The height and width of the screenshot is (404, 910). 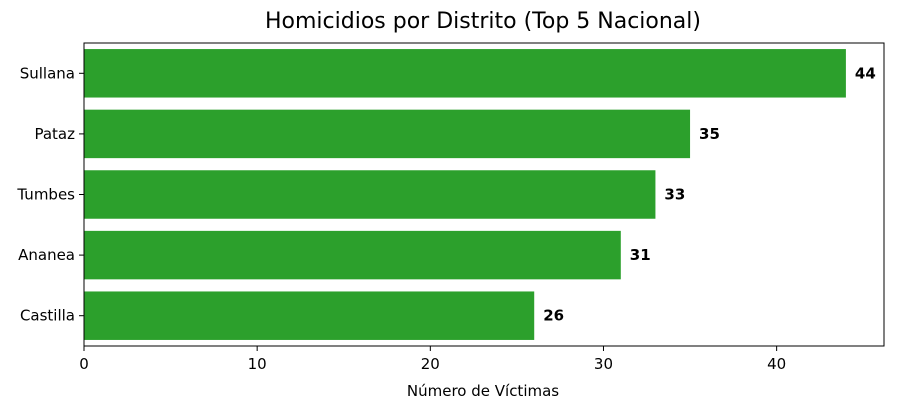 I want to click on data-label: 44, so click(x=865, y=73).